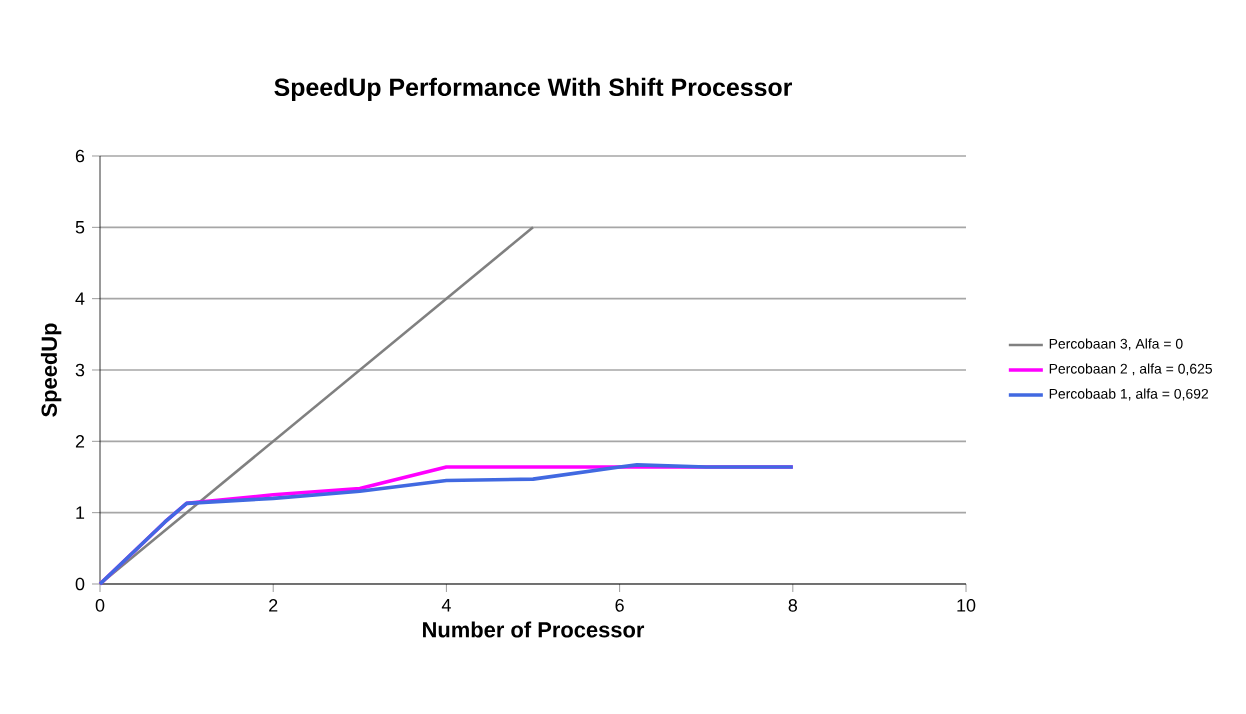 The height and width of the screenshot is (714, 1246). Describe the element at coordinates (80, 512) in the screenshot. I see `y-tick-label: 1` at that location.